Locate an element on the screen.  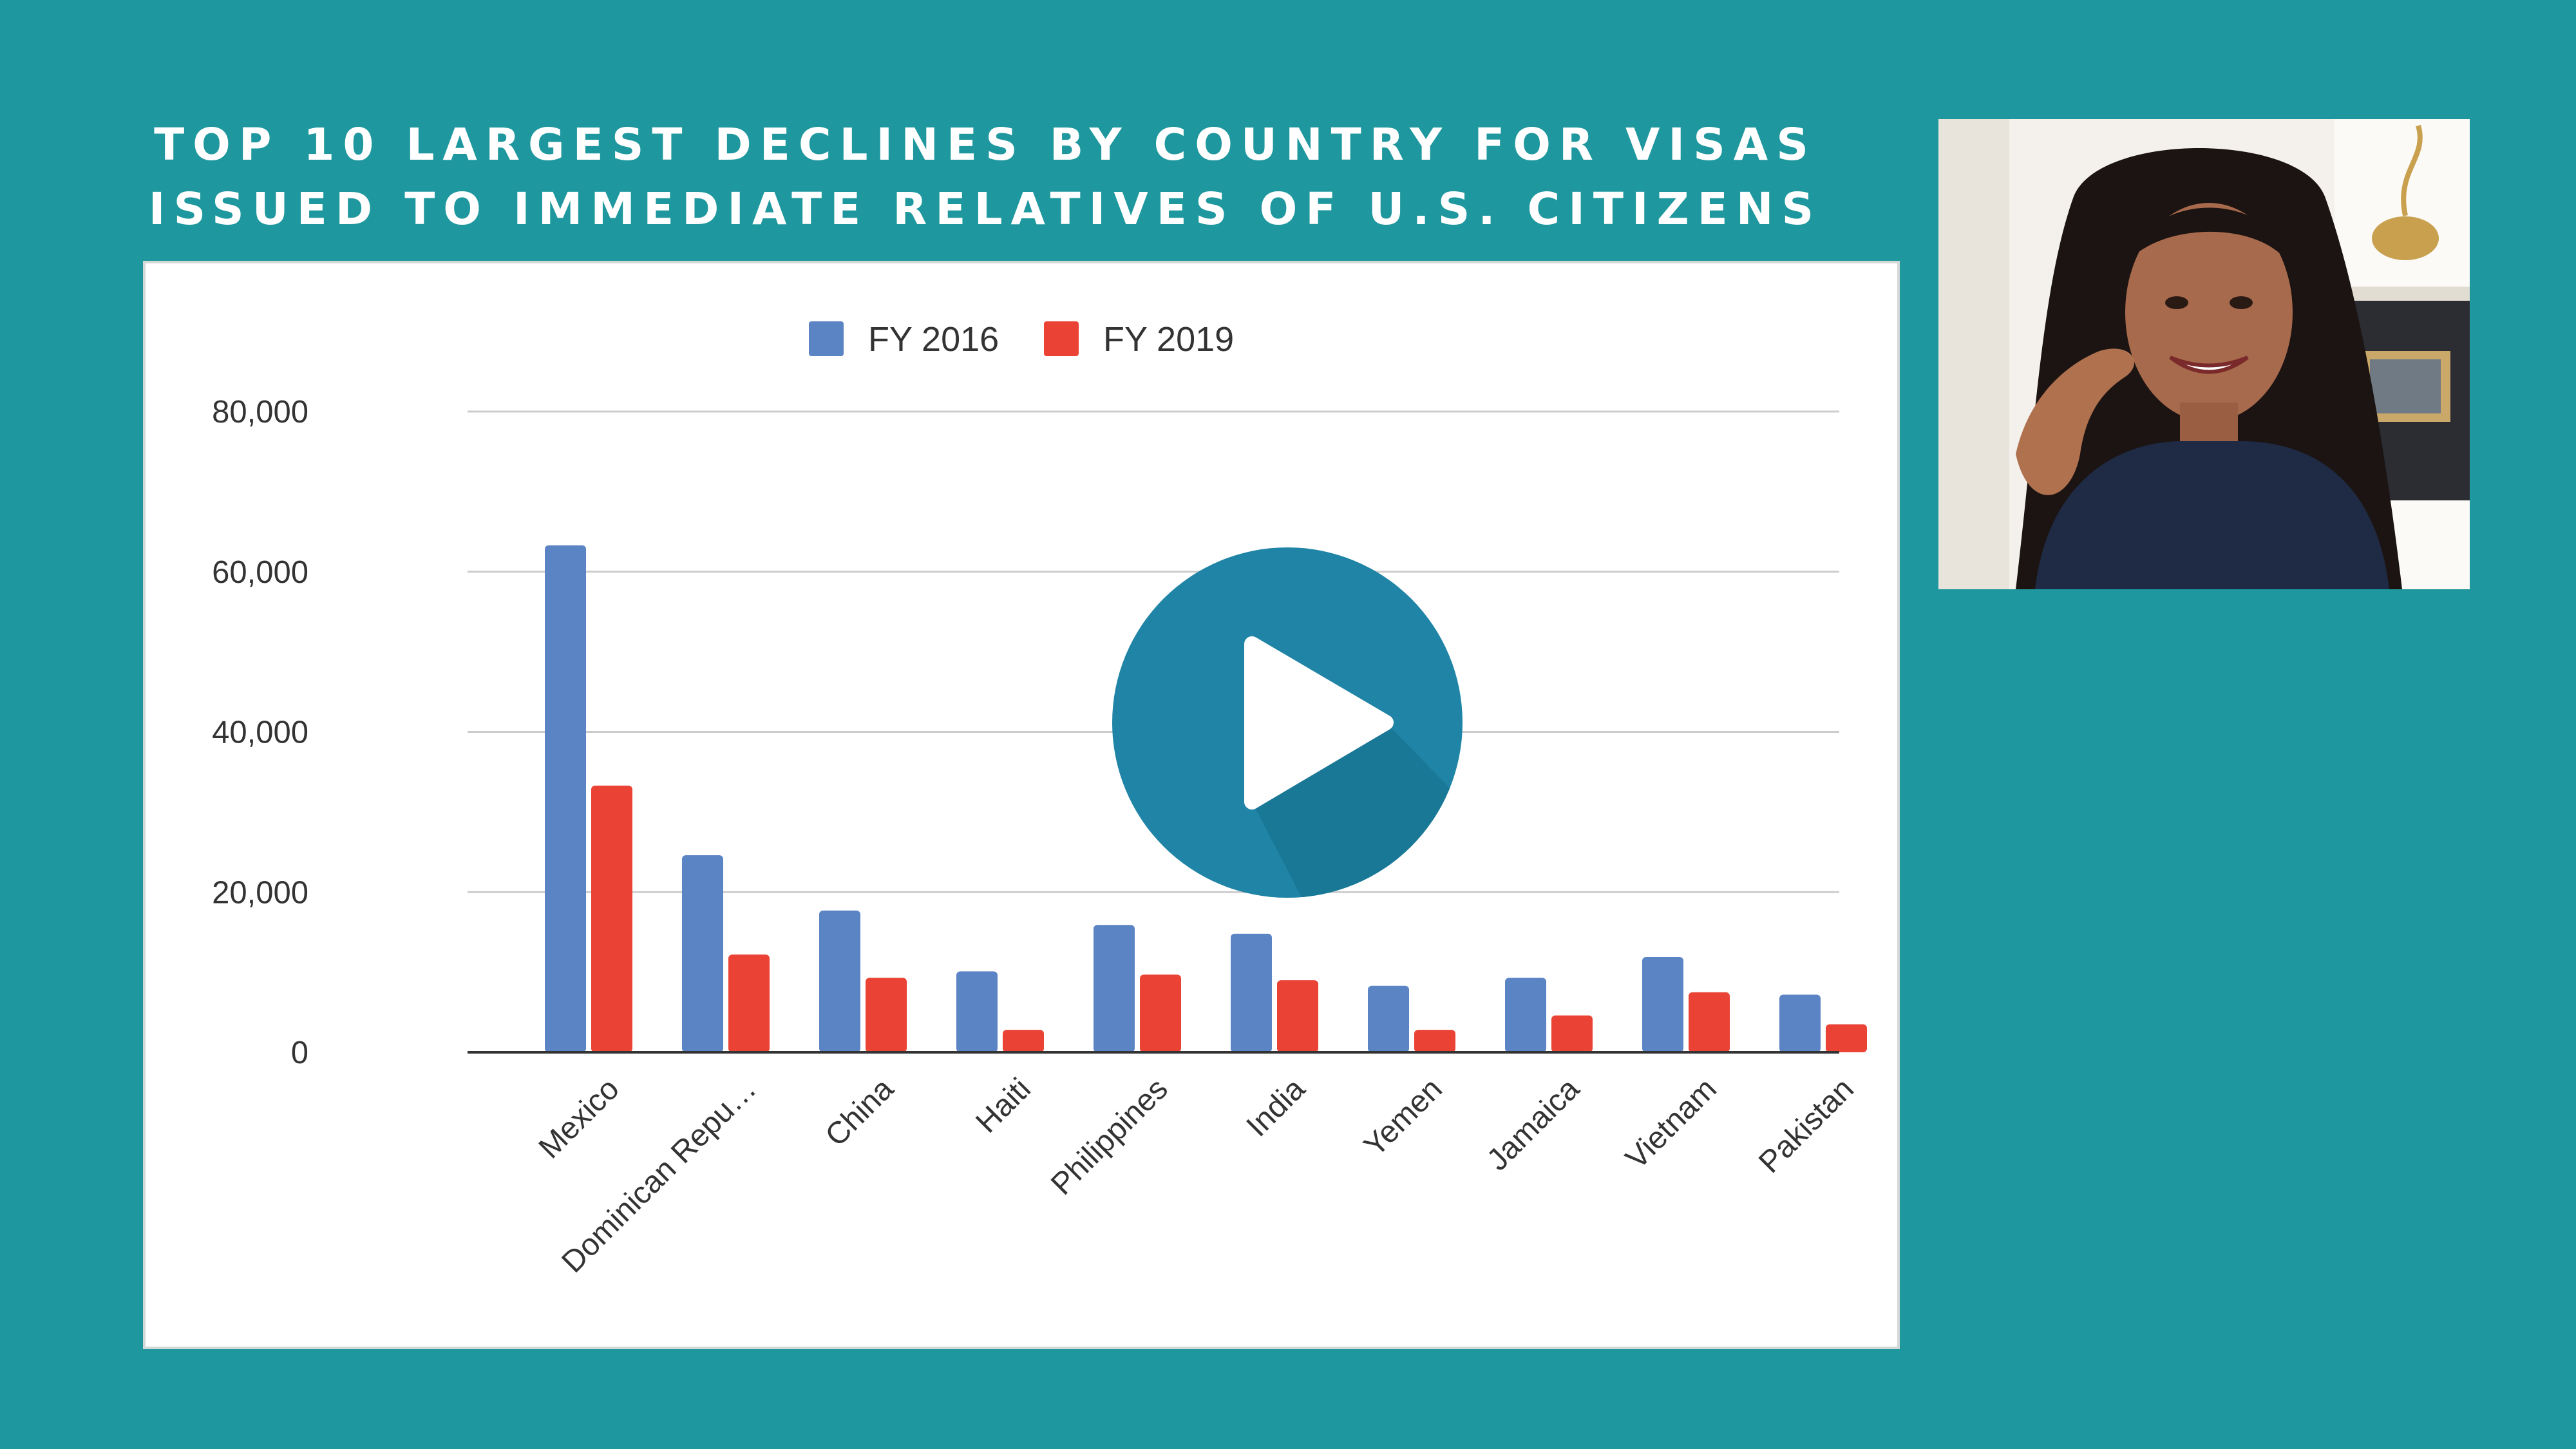
y-tick-label: 0 is located at coordinates (299, 1053).